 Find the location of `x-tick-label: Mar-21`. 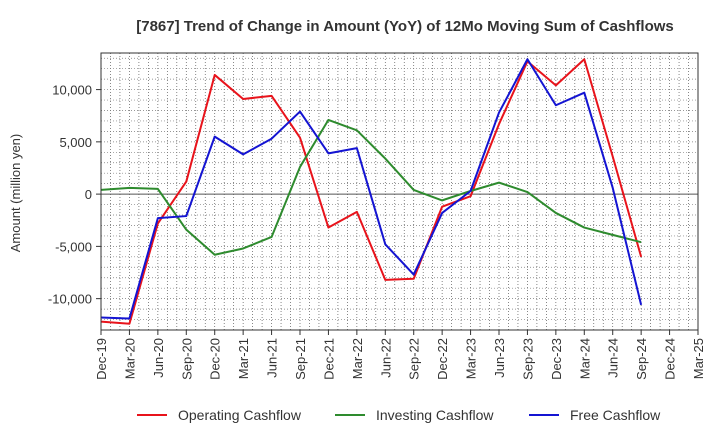

x-tick-label: Mar-21 is located at coordinates (243, 358).